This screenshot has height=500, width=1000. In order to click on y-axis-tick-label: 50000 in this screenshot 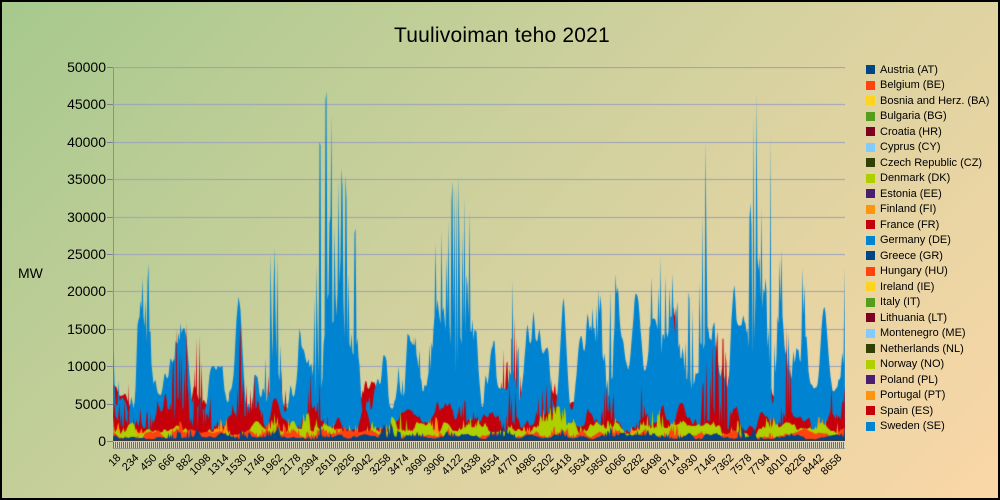, I will do `click(86, 67)`.